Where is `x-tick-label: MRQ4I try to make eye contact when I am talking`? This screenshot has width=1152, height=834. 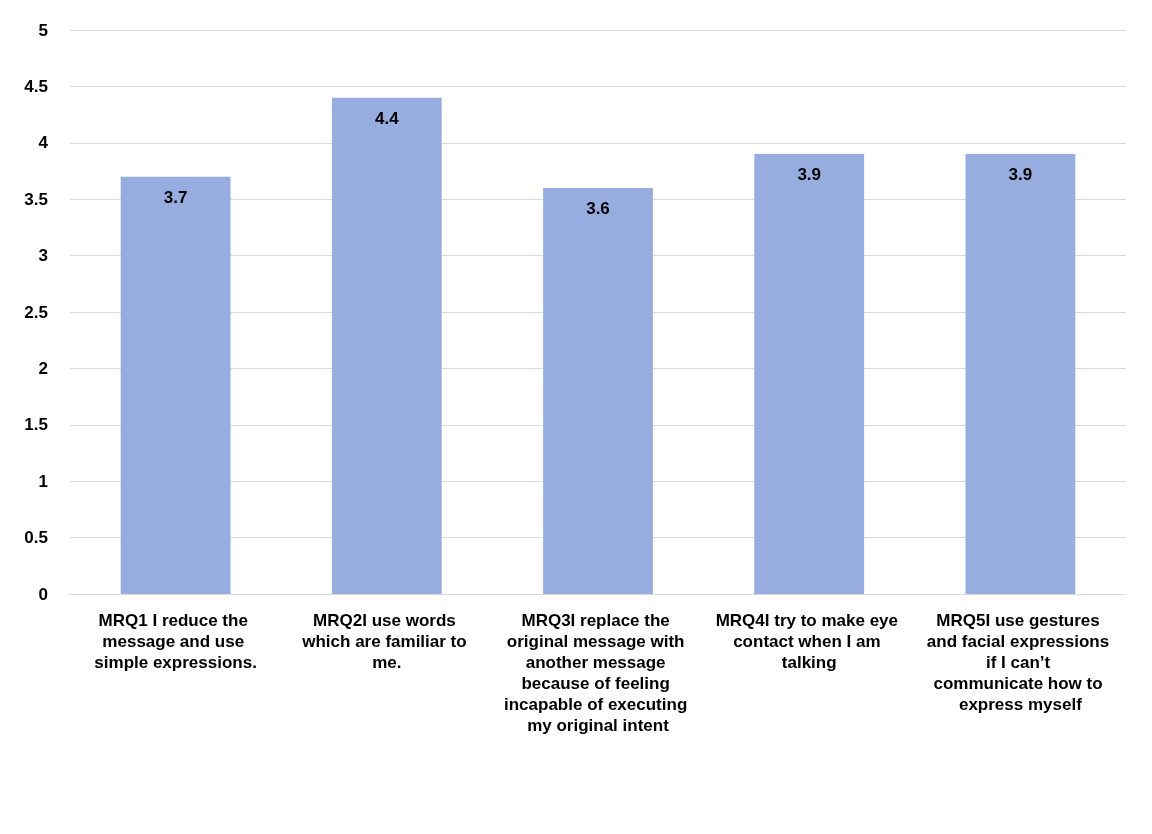 x-tick-label: MRQ4I try to make eye contact when I am talking is located at coordinates (809, 641).